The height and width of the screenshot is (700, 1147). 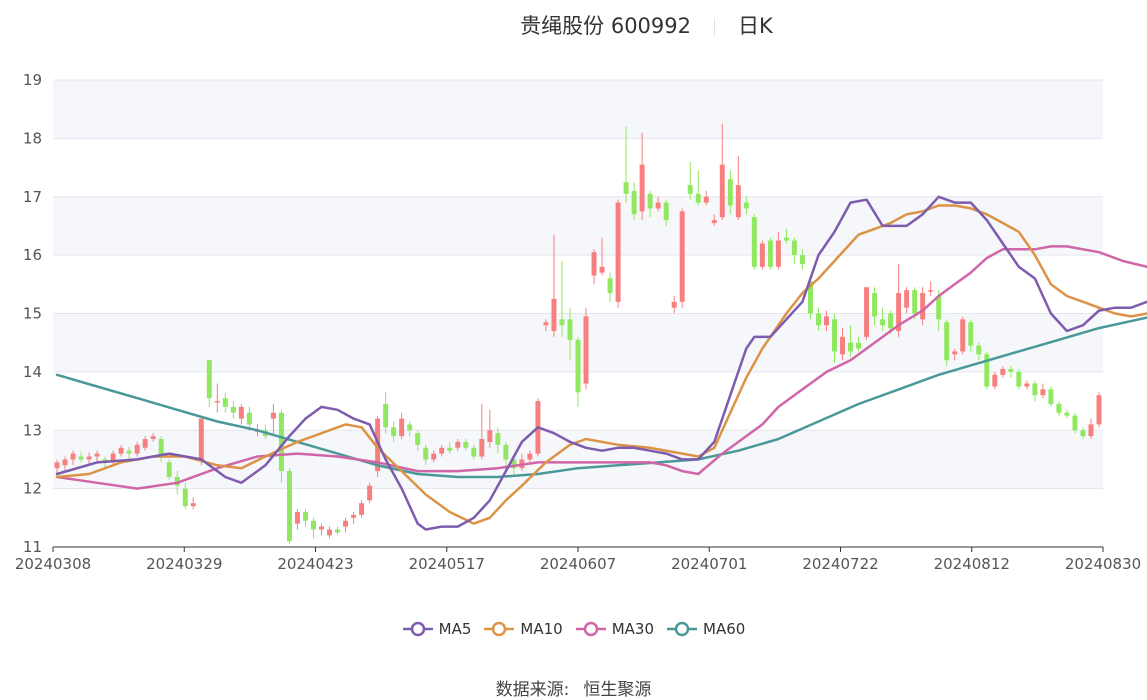 What do you see at coordinates (614, 629) in the screenshot?
I see `legend-item-ma30: MA30` at bounding box center [614, 629].